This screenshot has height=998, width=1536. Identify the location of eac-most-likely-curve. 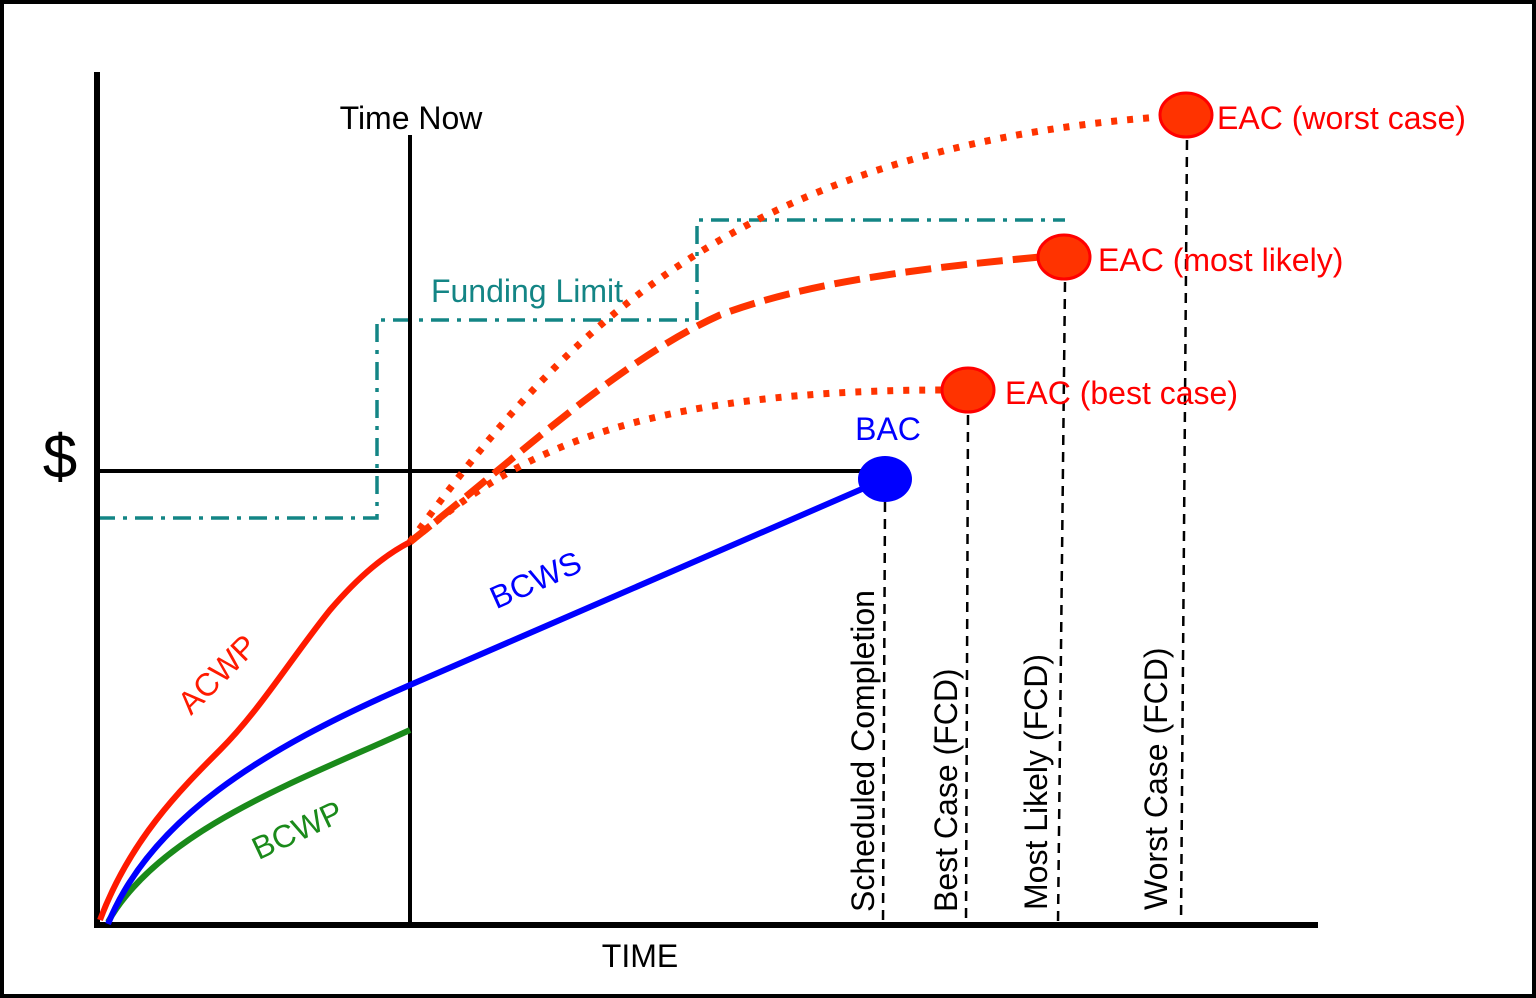
(724, 399).